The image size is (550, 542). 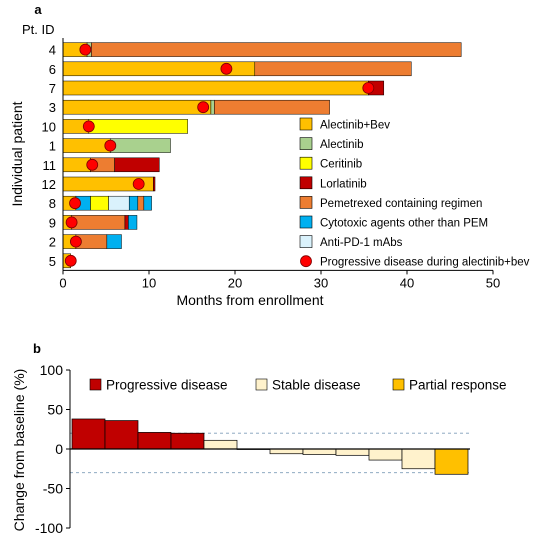 I want to click on legend-swatch-alec_bev, so click(x=306, y=124).